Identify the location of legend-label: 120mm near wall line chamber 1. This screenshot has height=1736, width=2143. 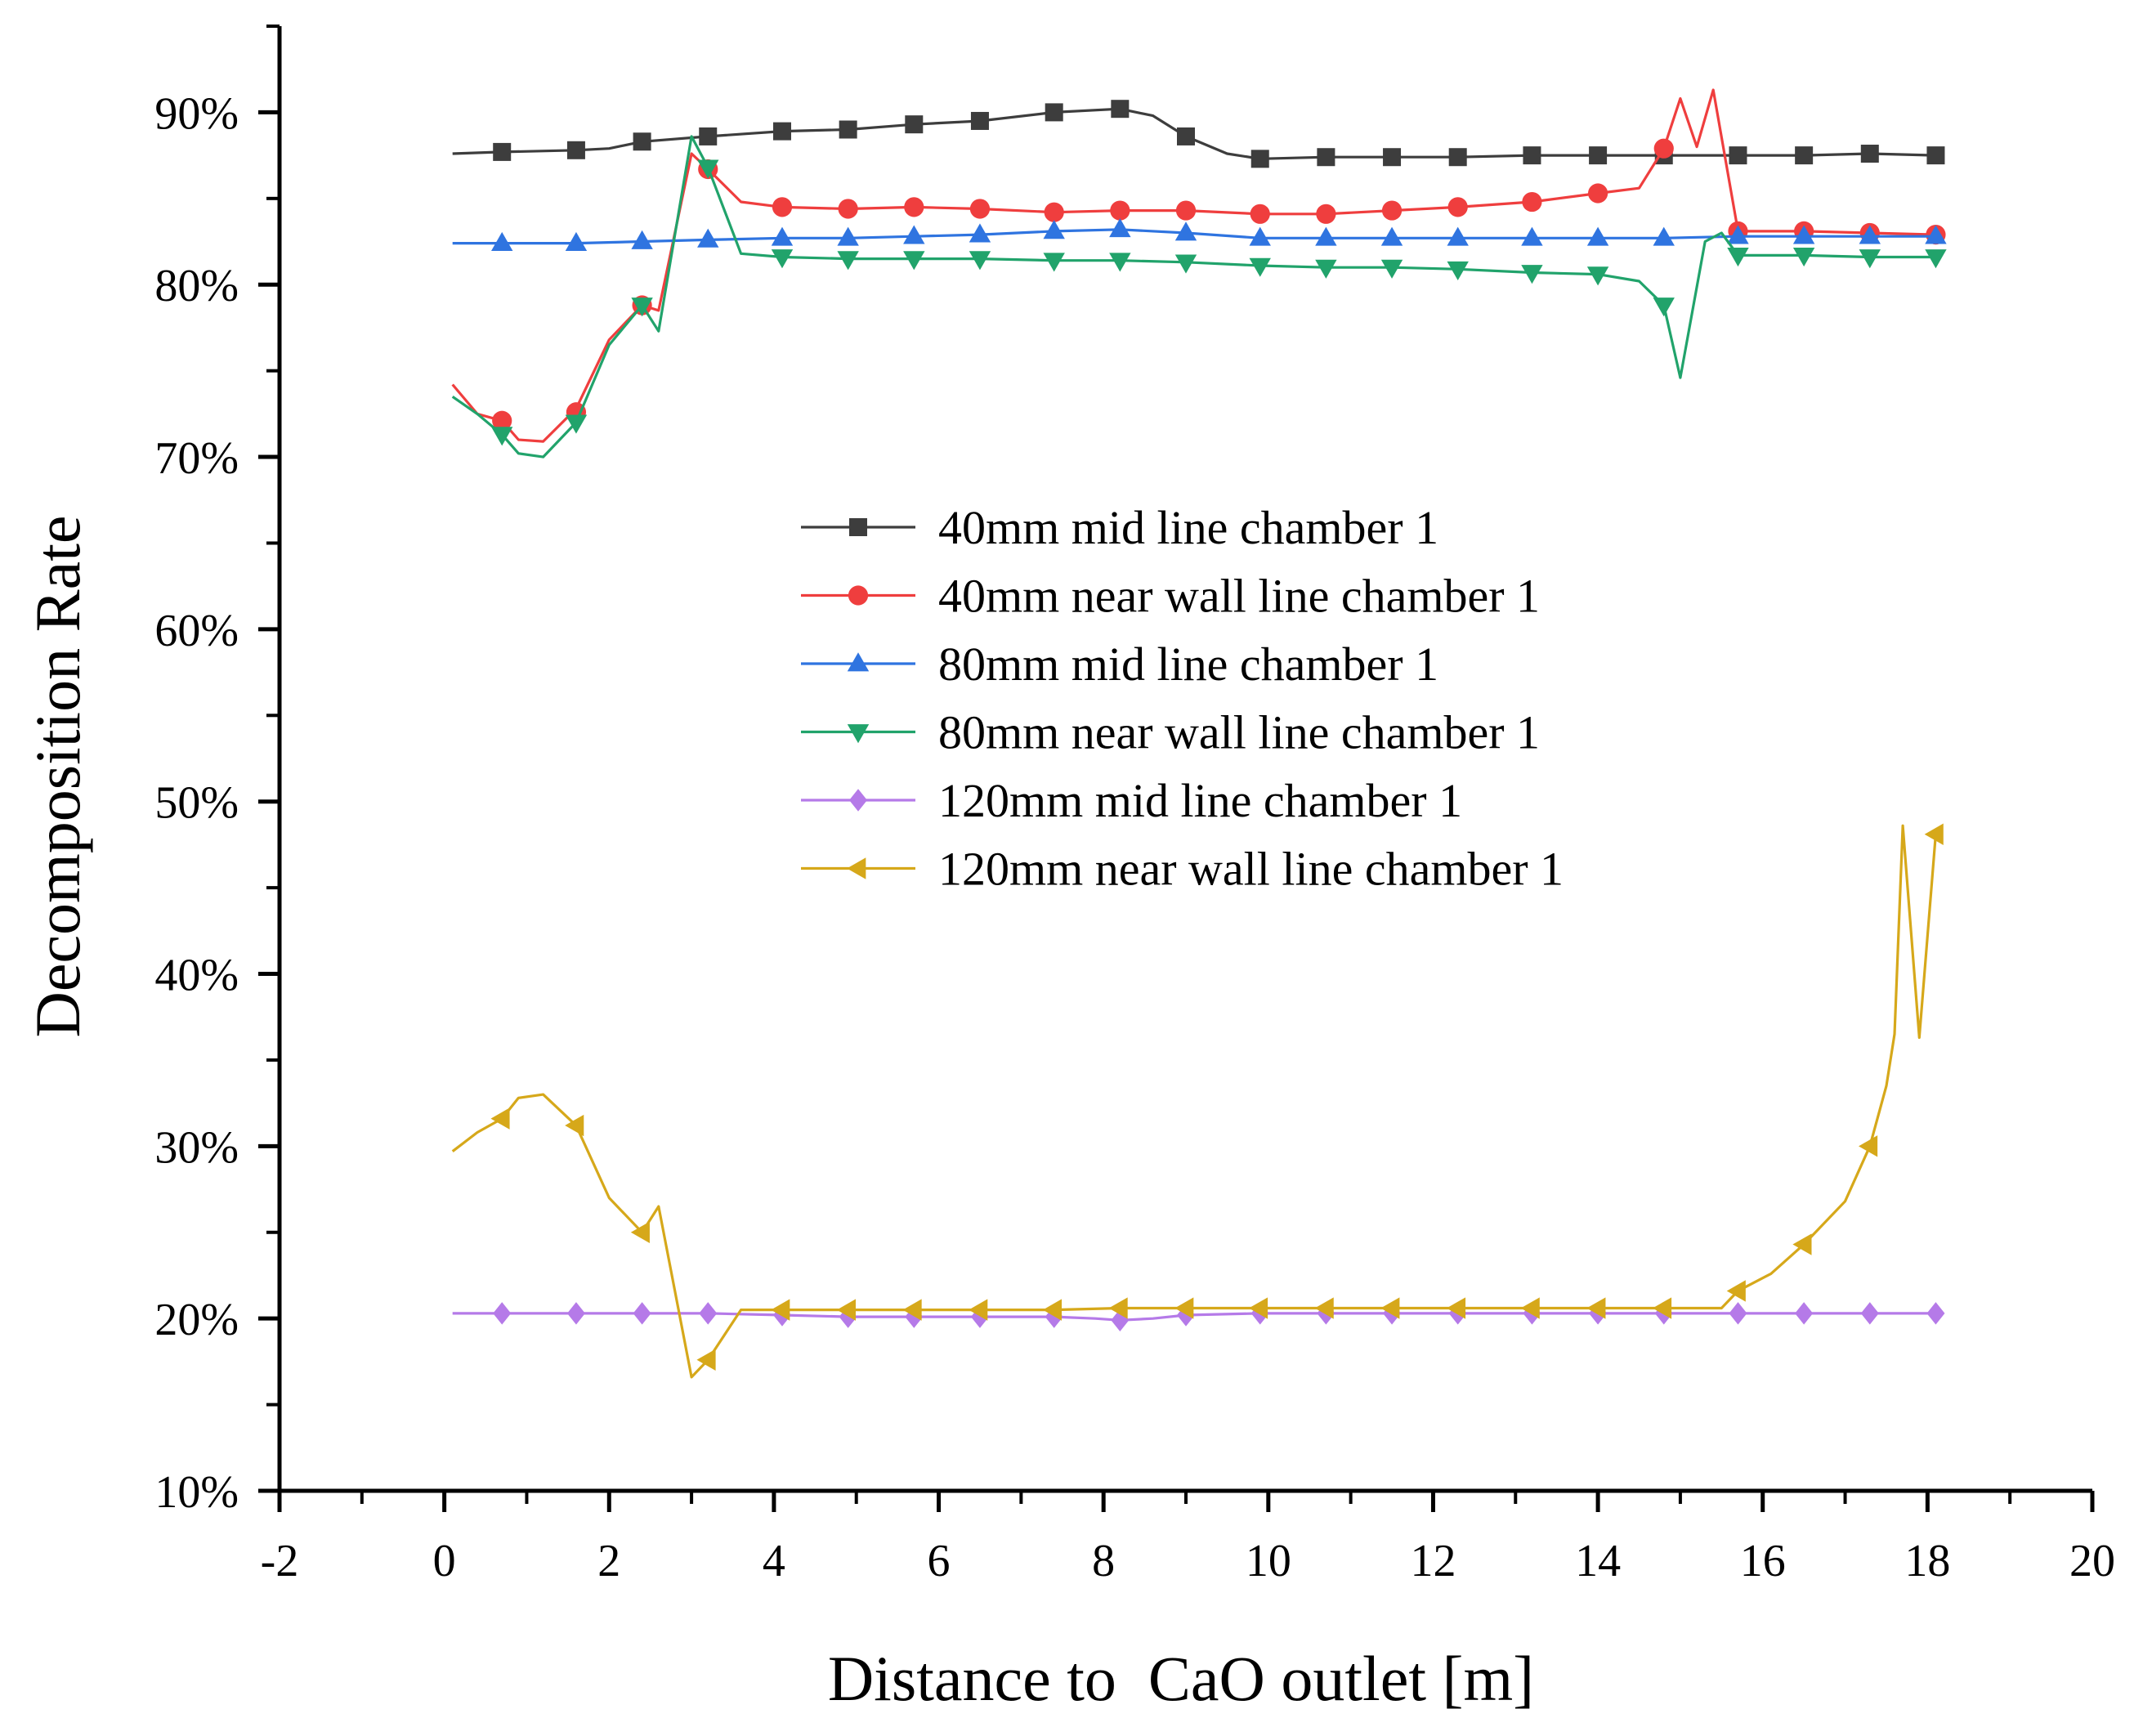
(1251, 870).